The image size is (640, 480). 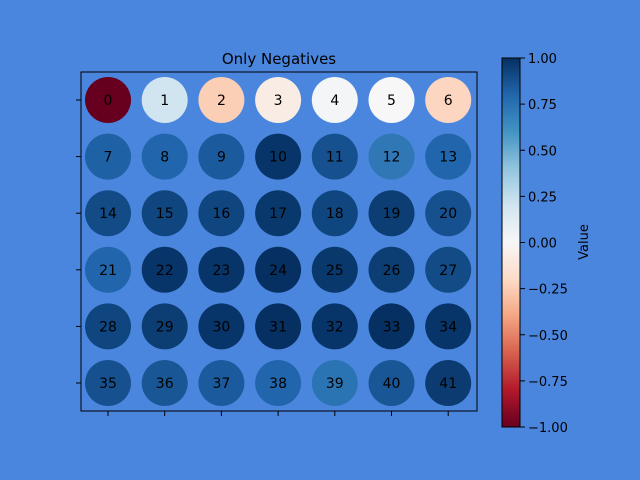 What do you see at coordinates (278, 413) in the screenshot?
I see `x-ticks` at bounding box center [278, 413].